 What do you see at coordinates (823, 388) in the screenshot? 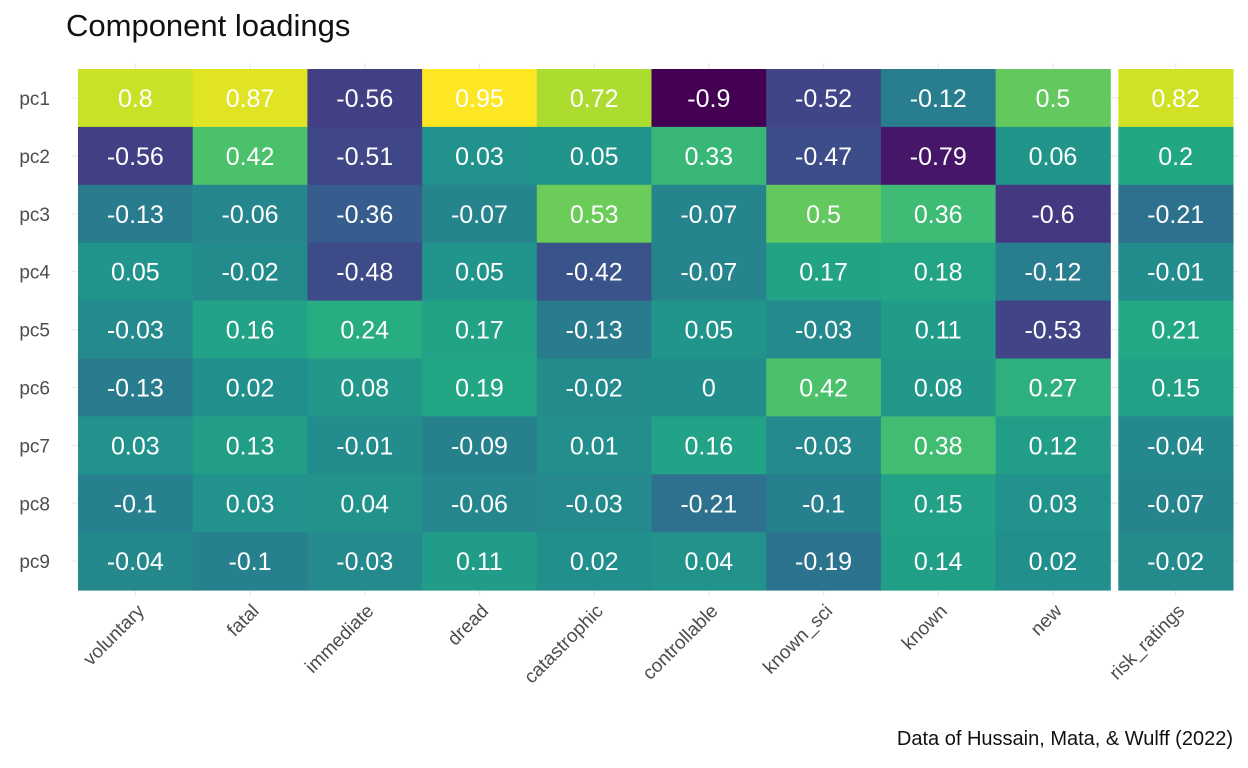
I see `cell-value-label: 0.42` at bounding box center [823, 388].